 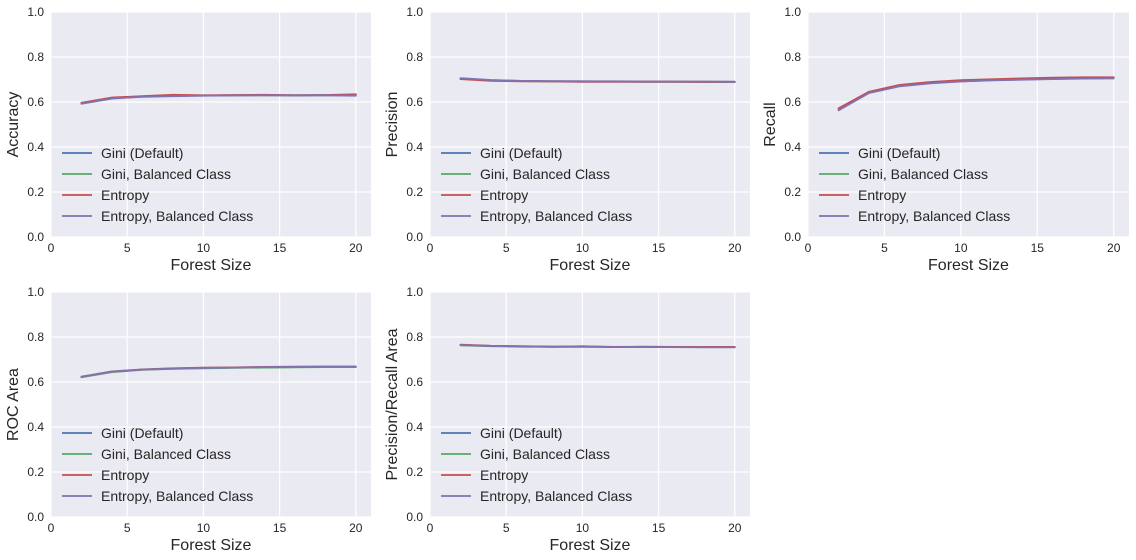 What do you see at coordinates (13, 125) in the screenshot?
I see `y-axis-label: Accuracy` at bounding box center [13, 125].